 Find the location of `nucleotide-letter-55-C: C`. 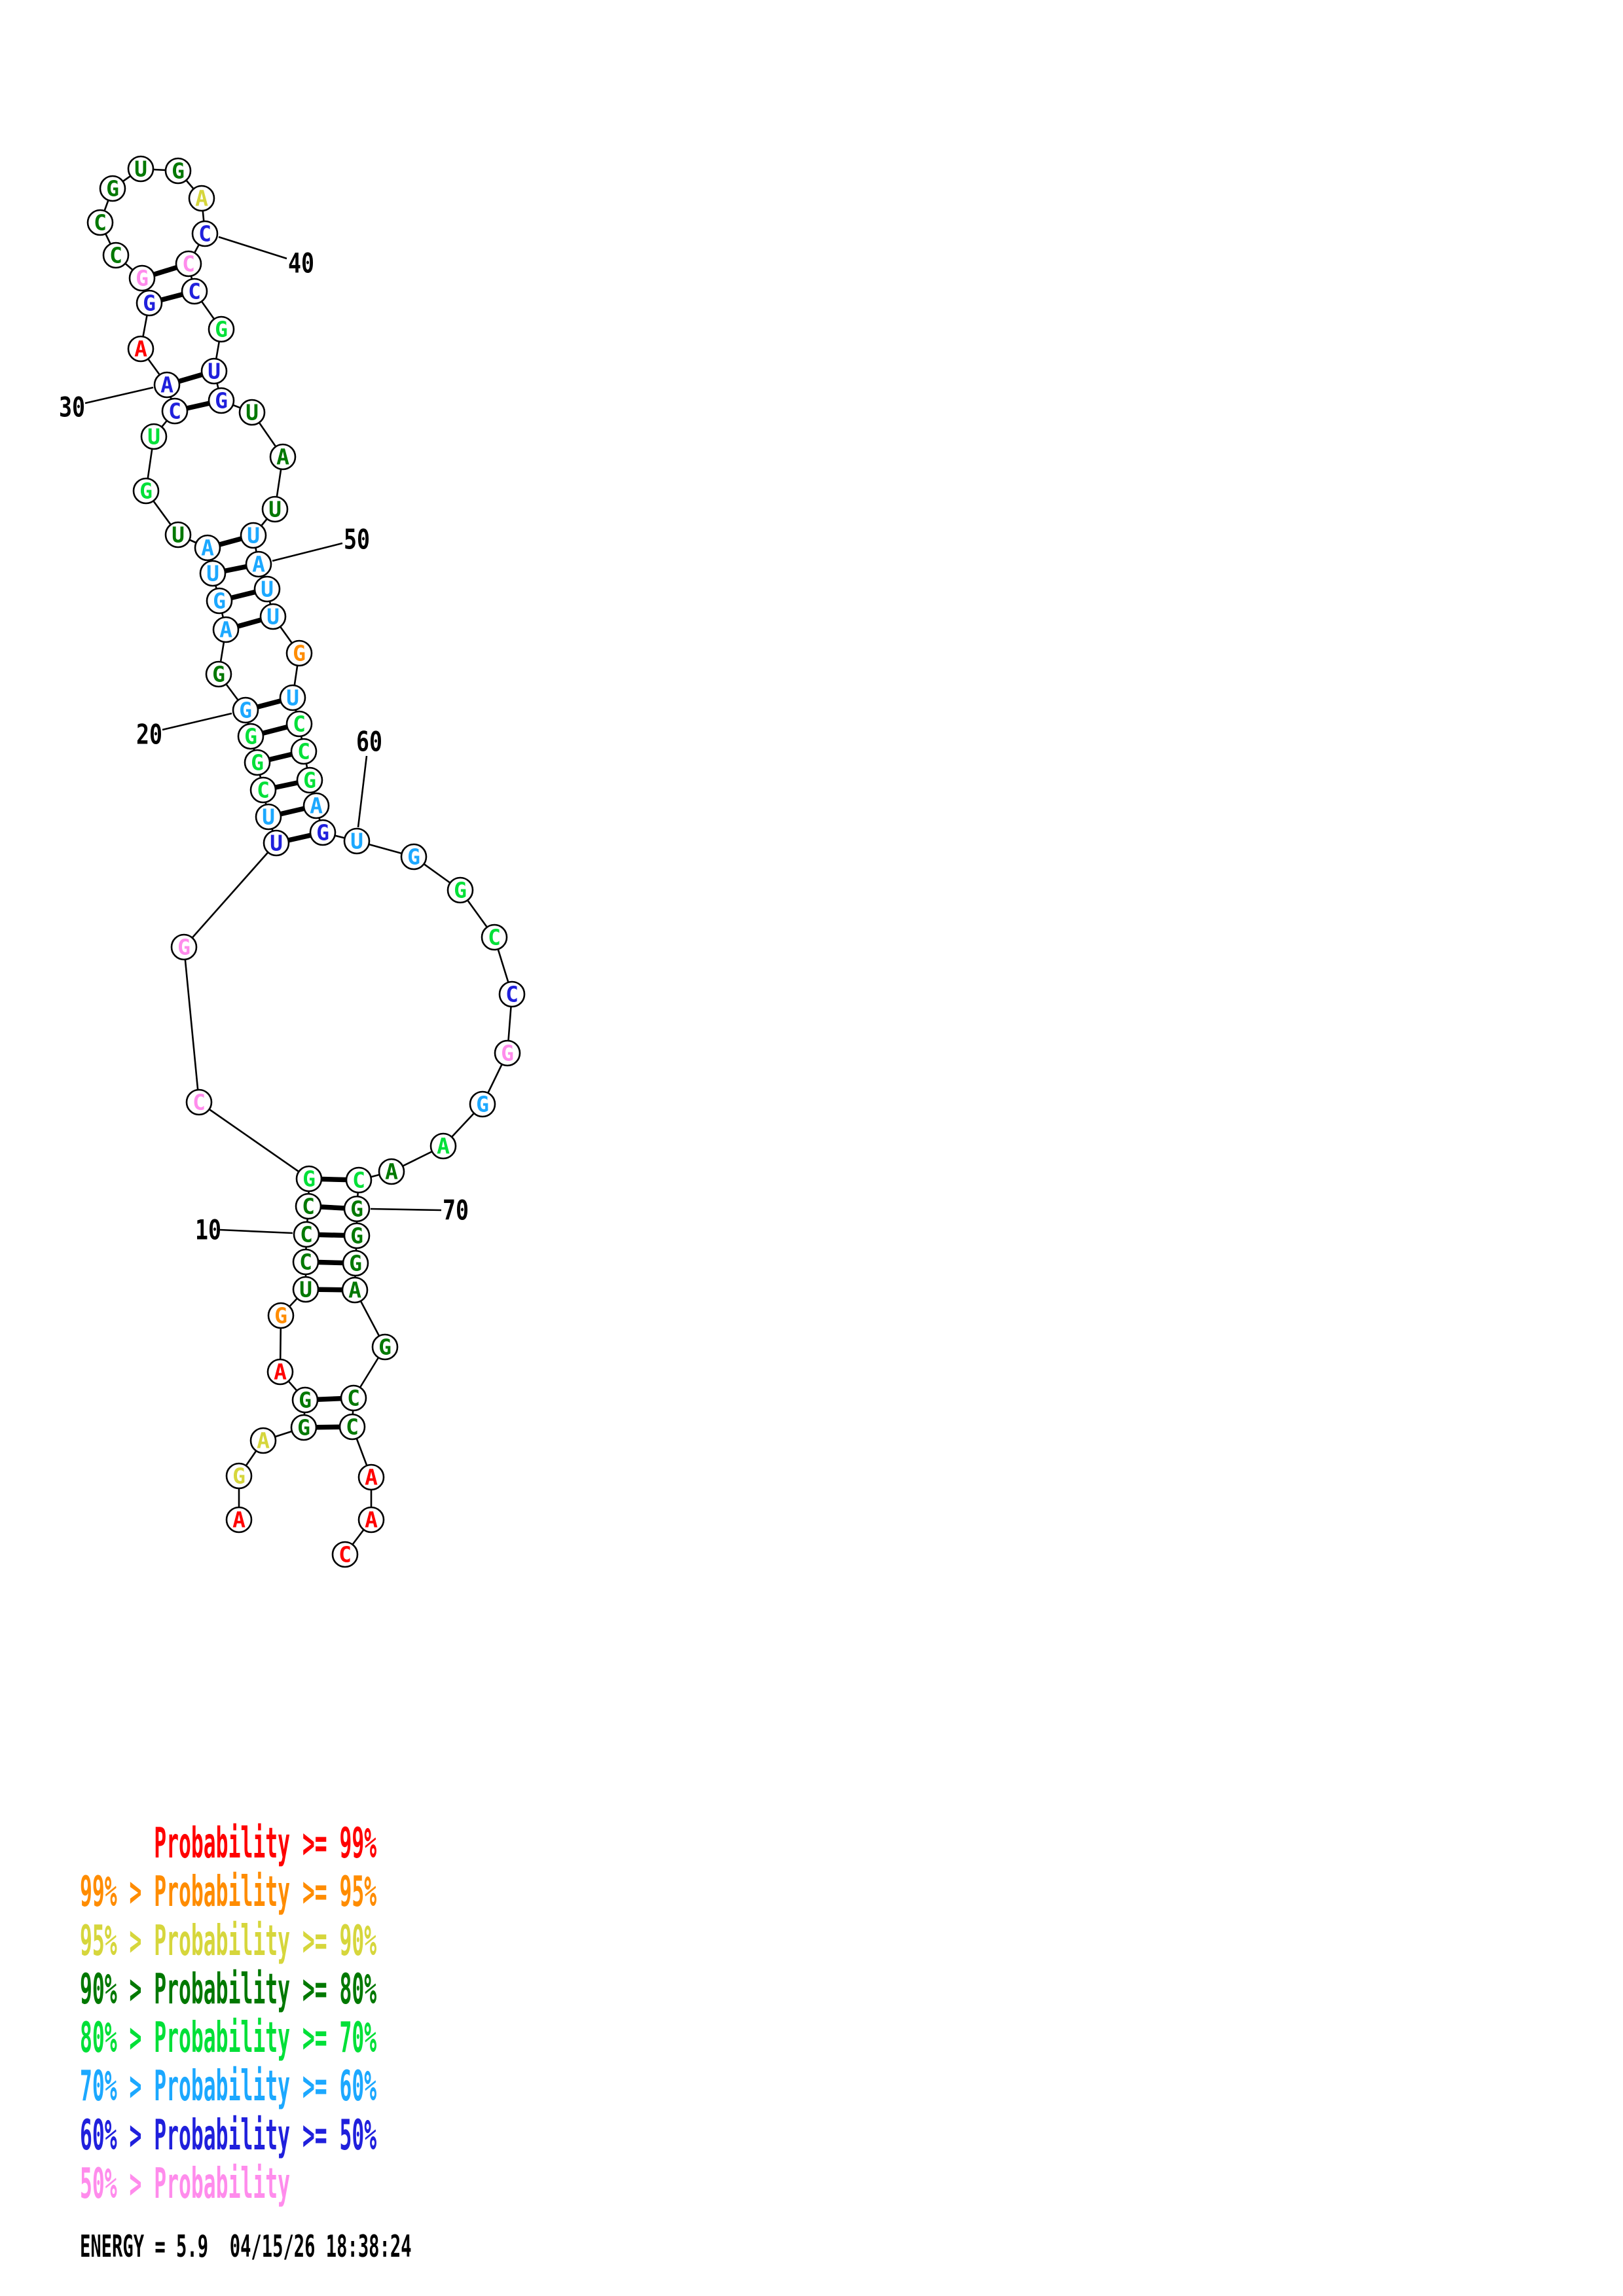

nucleotide-letter-55-C: C is located at coordinates (299, 724).